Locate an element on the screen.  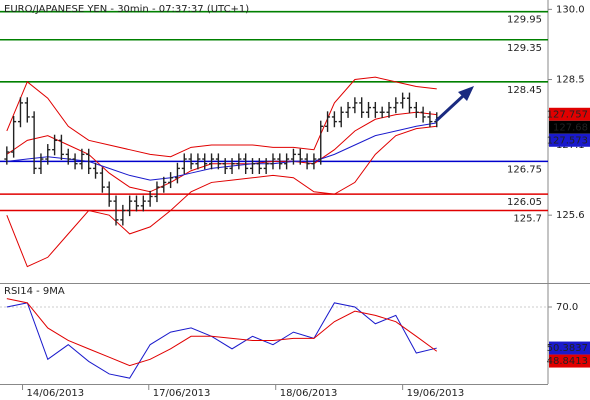
level-label: 129.35 is located at coordinates (524, 48).